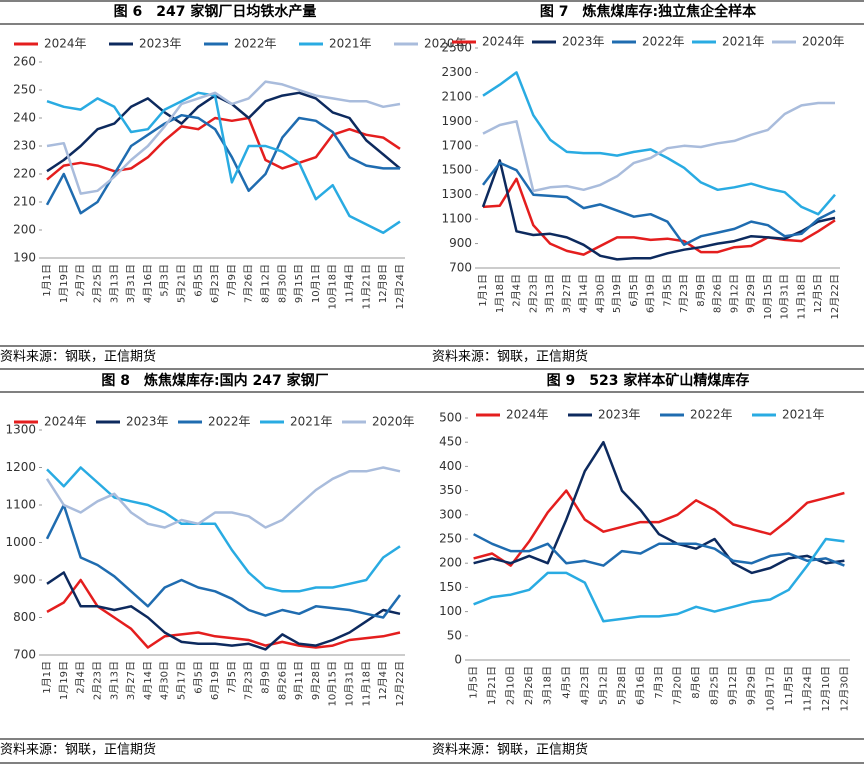 The image size is (864, 765). I want to click on x-tick-label: 8月30日, so click(282, 283).